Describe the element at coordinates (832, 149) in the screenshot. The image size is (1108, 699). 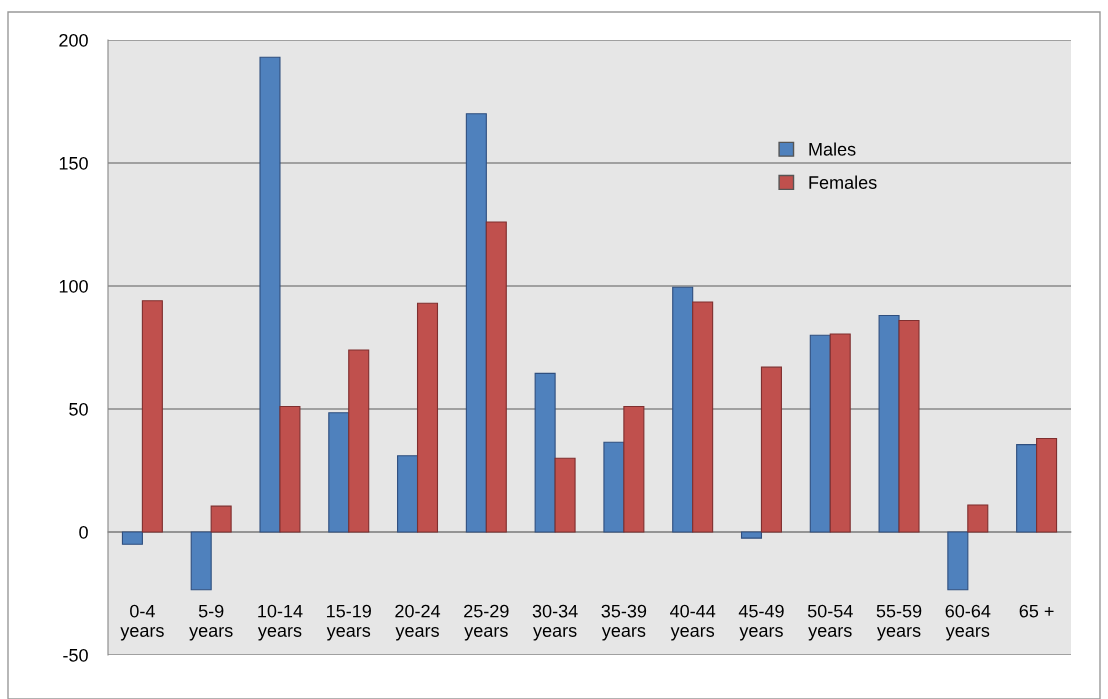
I see `legend-label: Males` at that location.